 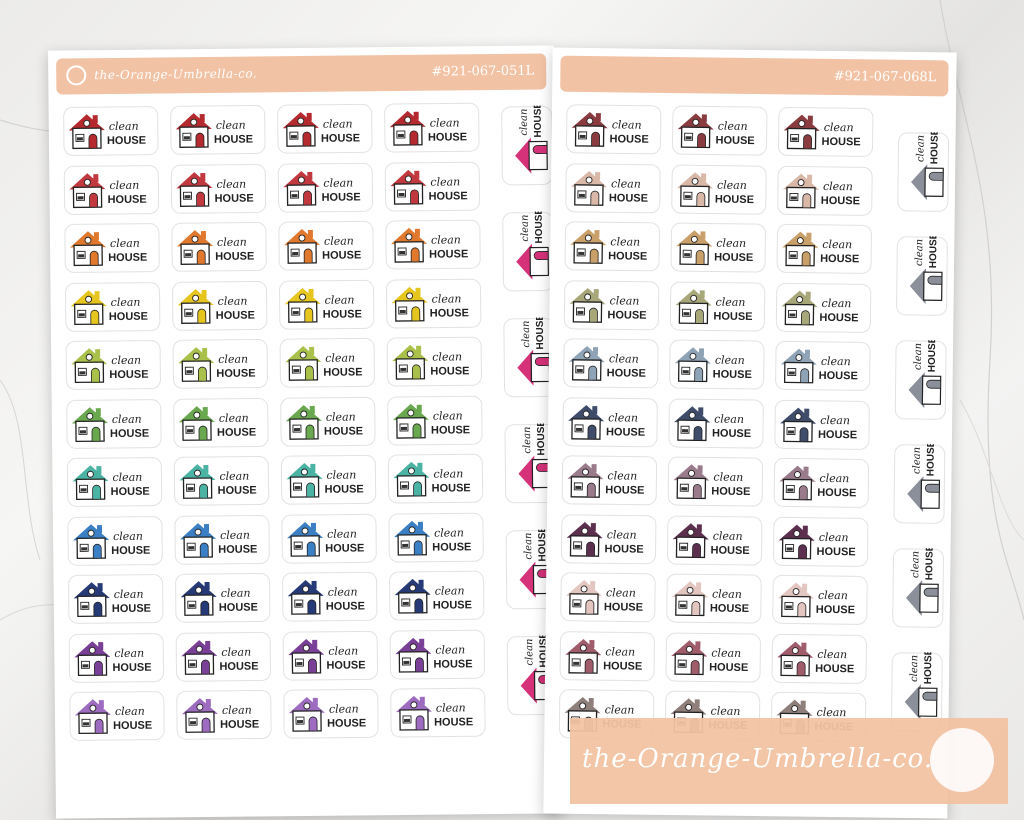 I want to click on vertical-sticker-column: clean HOUSE clean HOUSE clean HOUSE cl, so click(x=921, y=460).